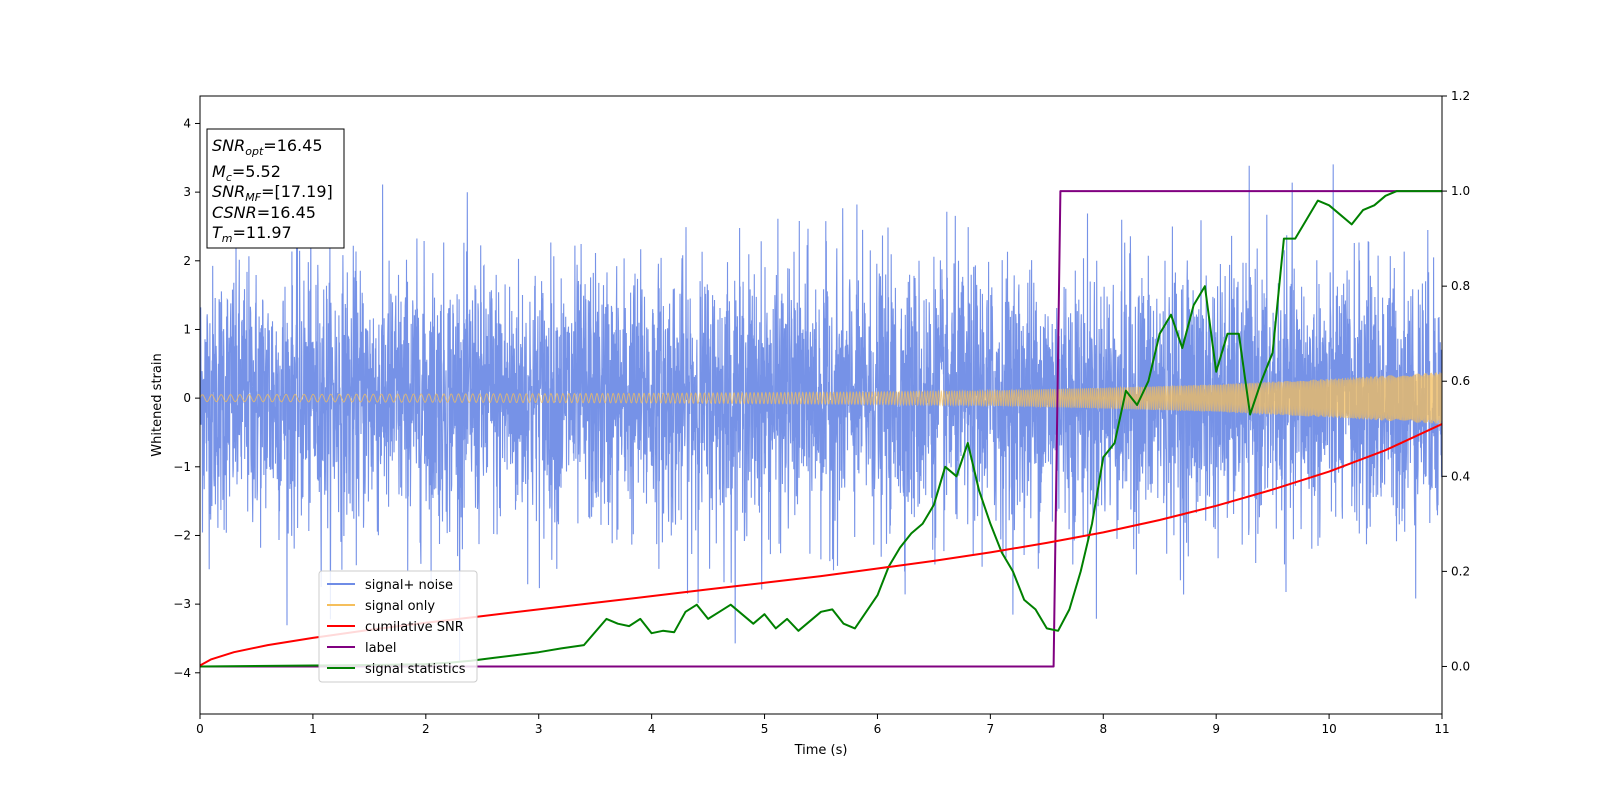 The image size is (1600, 800). I want to click on legend-label-signal-statistics: signal statistics, so click(415, 669).